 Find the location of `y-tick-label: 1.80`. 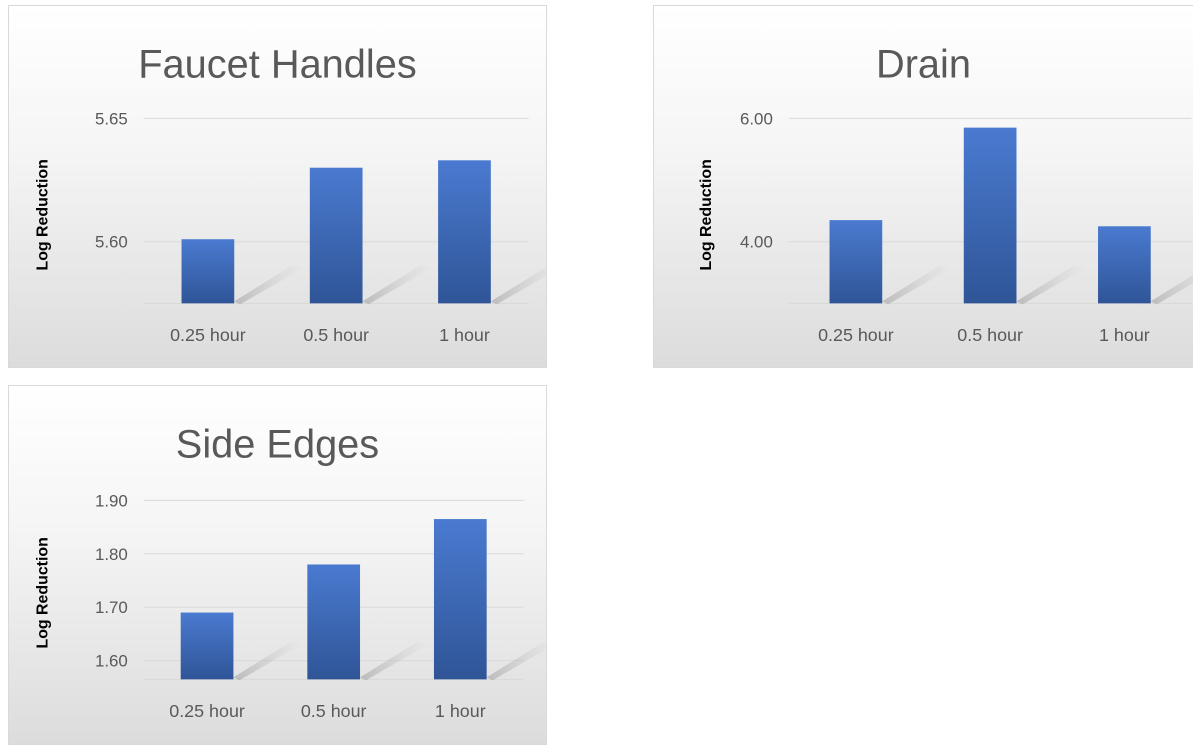

y-tick-label: 1.80 is located at coordinates (111, 554).